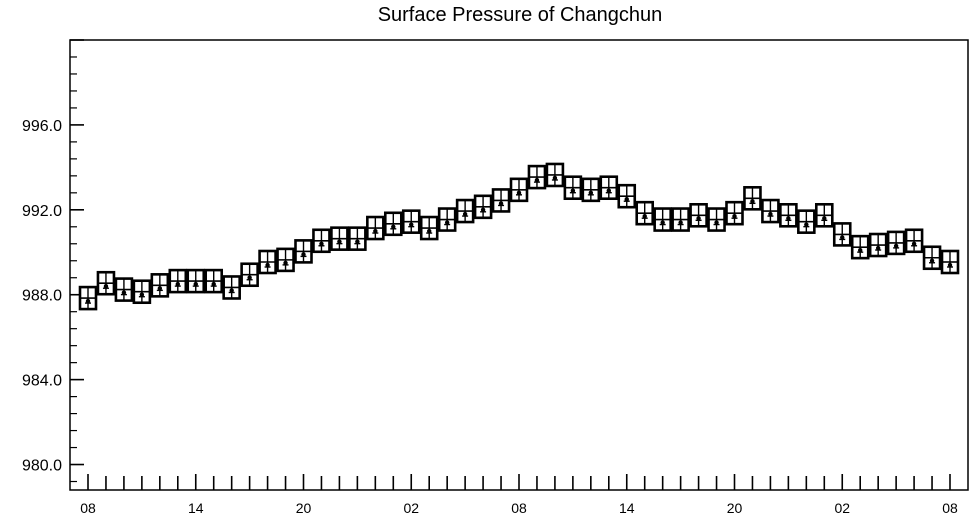 This screenshot has height=520, width=975. Describe the element at coordinates (53, 261) in the screenshot. I see `y-axis: 980.0 984.0 988.0 992.0 996.0` at that location.